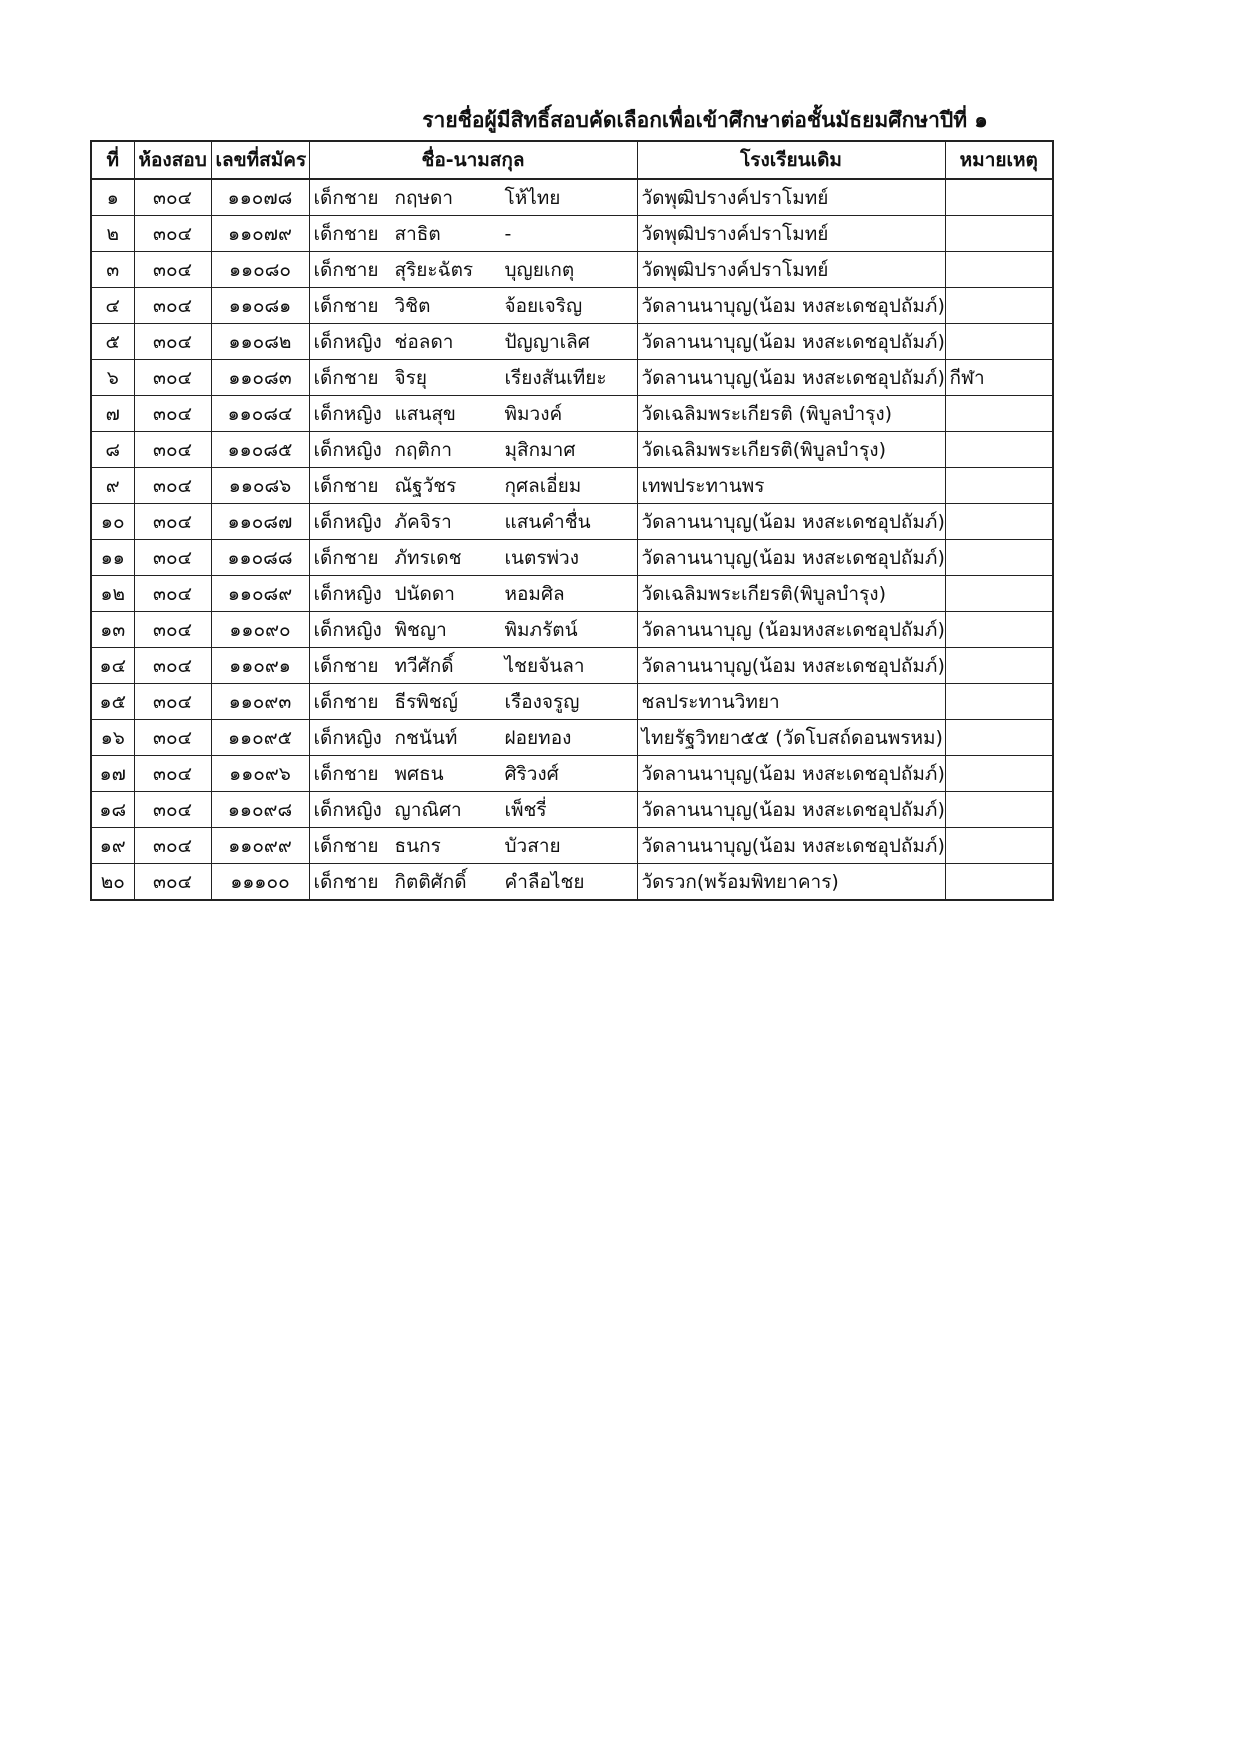 Image resolution: width=1240 pixels, height=1753 pixels. Describe the element at coordinates (260, 629) in the screenshot. I see `application-number: ๑๑๐๙๐` at that location.